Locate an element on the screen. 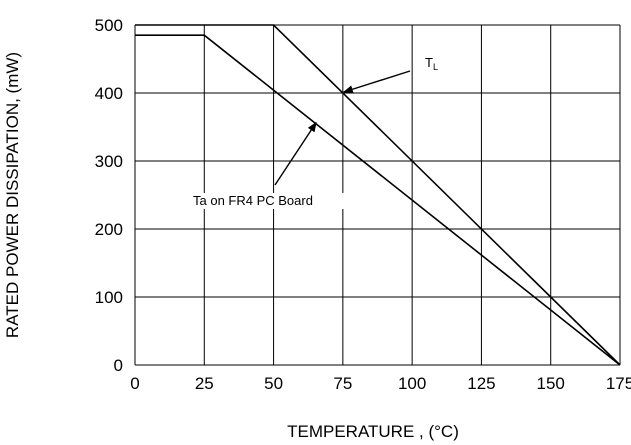  x-tick-label: 175 is located at coordinates (618, 383).